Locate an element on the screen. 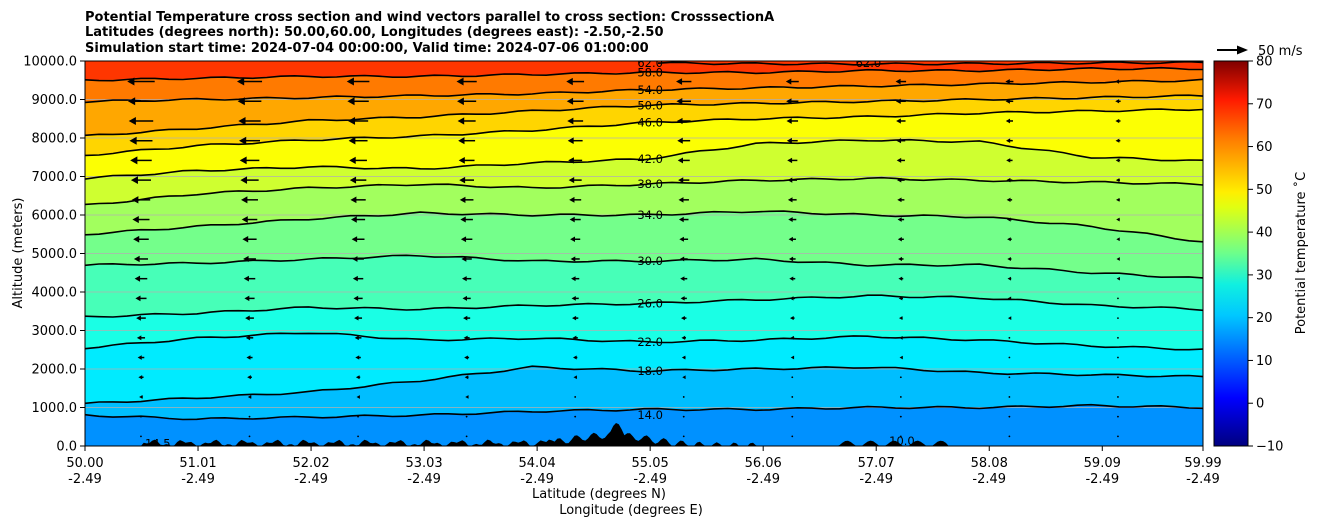 Image resolution: width=1320 pixels, height=526 pixels. contour-label: 58.0 is located at coordinates (650, 73).